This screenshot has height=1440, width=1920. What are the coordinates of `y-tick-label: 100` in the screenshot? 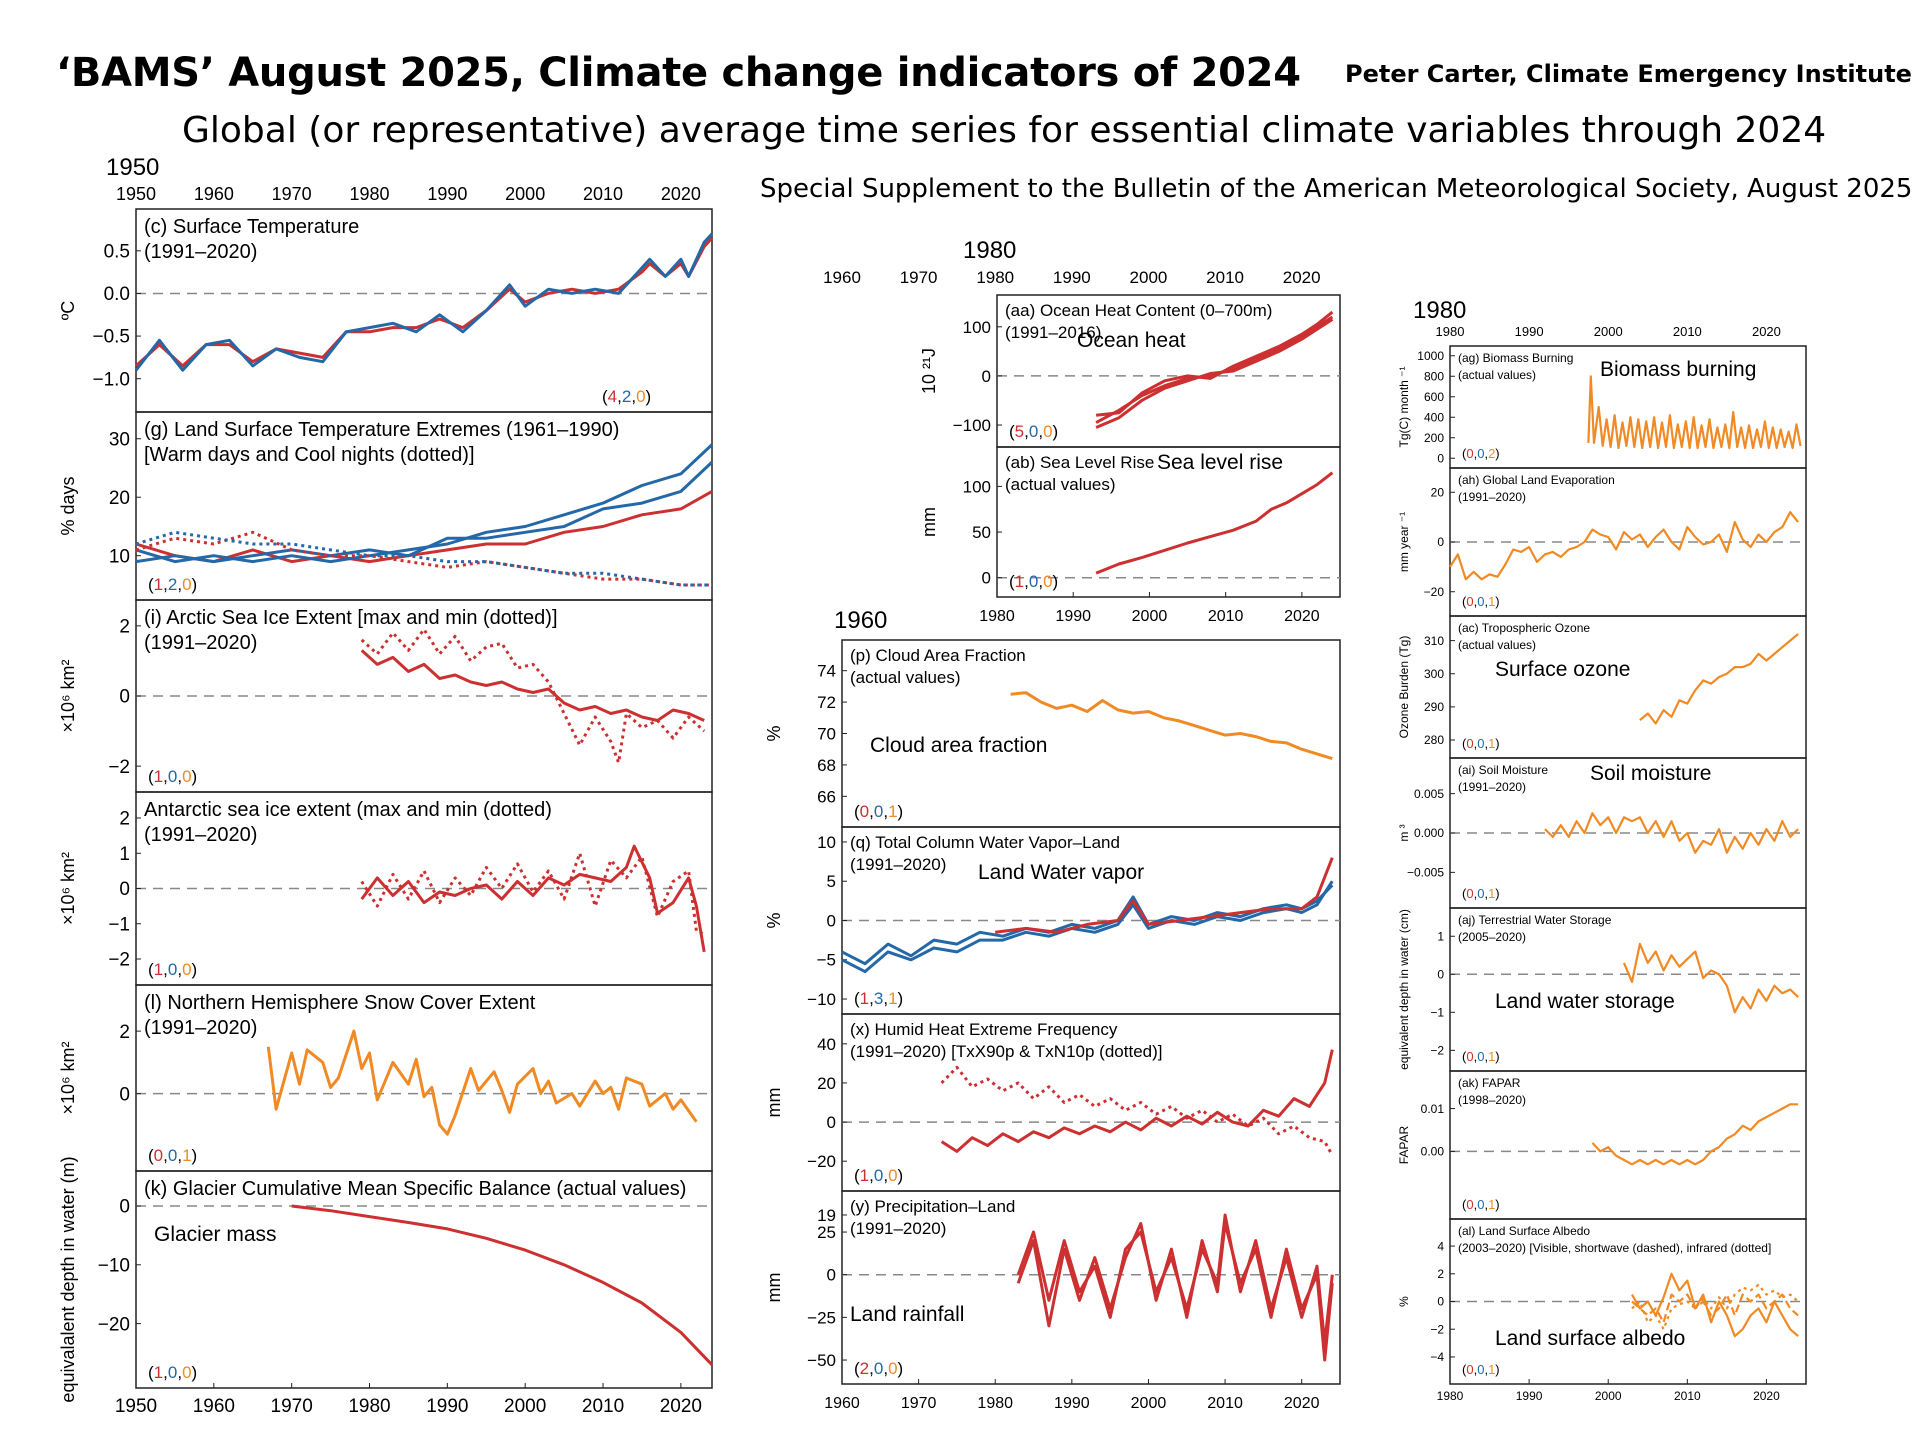 It's located at (977, 327).